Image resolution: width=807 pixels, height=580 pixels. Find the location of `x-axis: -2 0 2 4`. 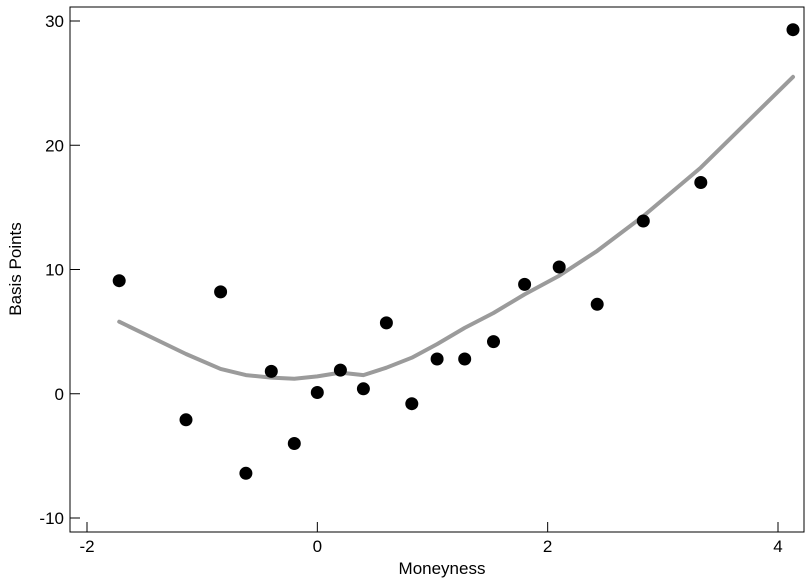

x-axis: -2 0 2 4 is located at coordinates (431, 539).